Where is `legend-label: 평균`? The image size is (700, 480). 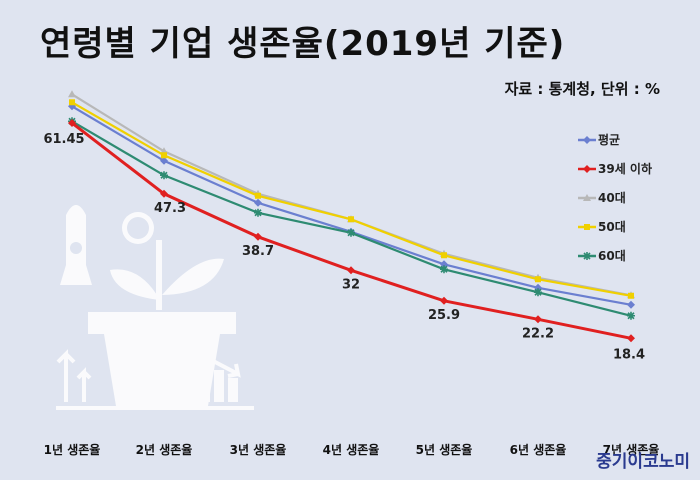 legend-label: 평균 is located at coordinates (609, 140).